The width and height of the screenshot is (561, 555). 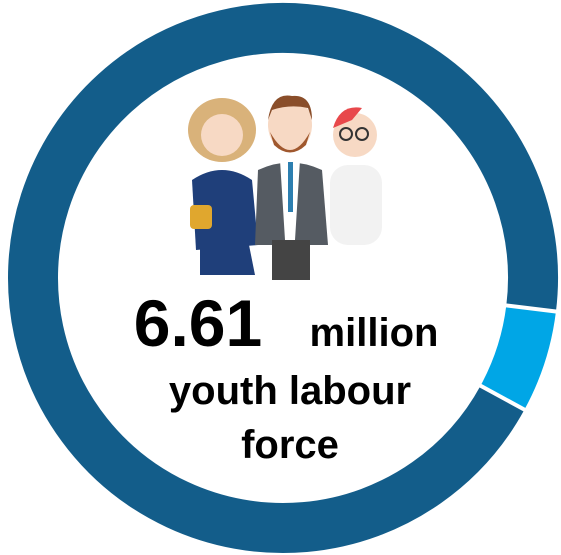 I want to click on caption-line: youth labour, so click(x=290, y=391).